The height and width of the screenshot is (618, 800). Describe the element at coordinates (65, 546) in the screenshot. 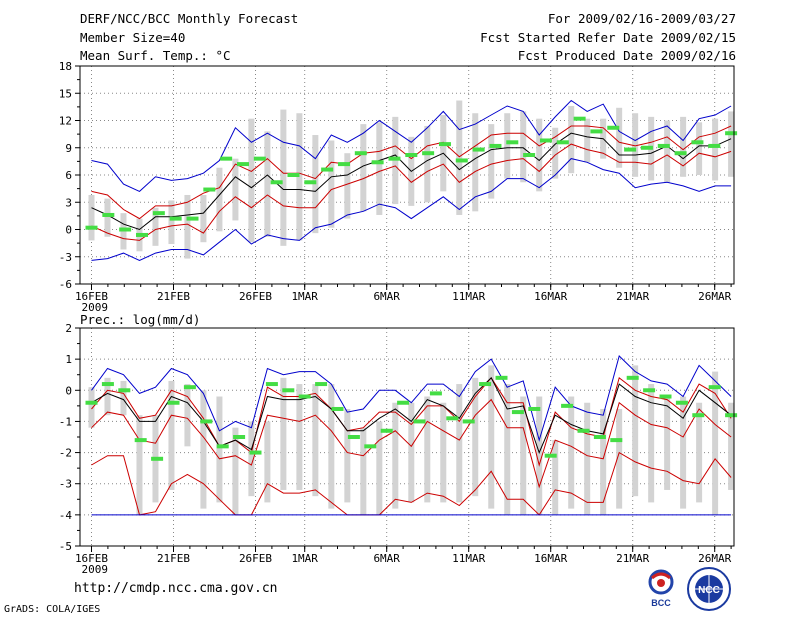

I see `y-tick-label: -5` at that location.